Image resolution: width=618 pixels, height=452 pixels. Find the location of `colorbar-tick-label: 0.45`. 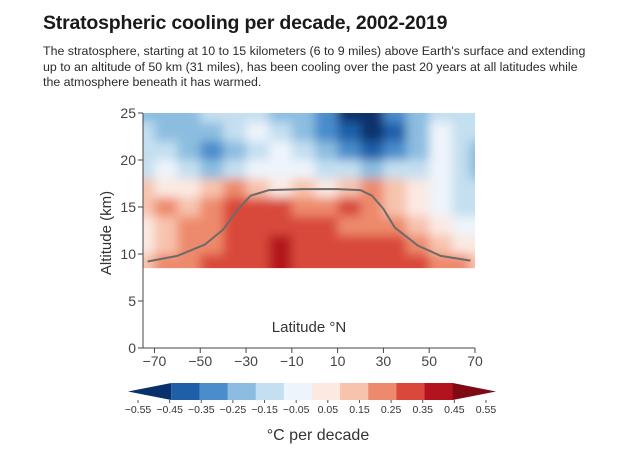

colorbar-tick-label: 0.45 is located at coordinates (454, 410).